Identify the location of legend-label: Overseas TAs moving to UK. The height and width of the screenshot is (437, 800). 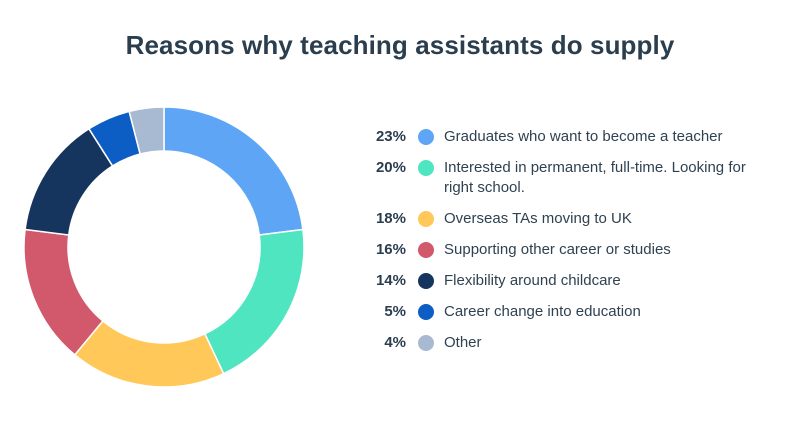
(538, 218).